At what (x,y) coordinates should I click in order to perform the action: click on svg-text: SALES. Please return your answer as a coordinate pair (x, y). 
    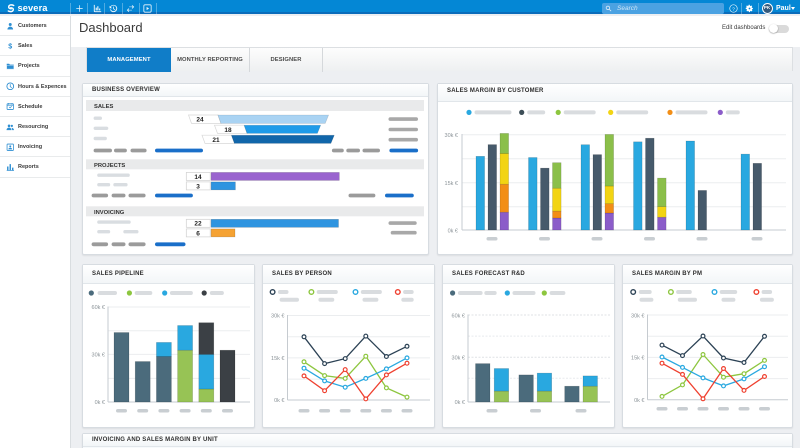
    Looking at the image, I should click on (103, 107).